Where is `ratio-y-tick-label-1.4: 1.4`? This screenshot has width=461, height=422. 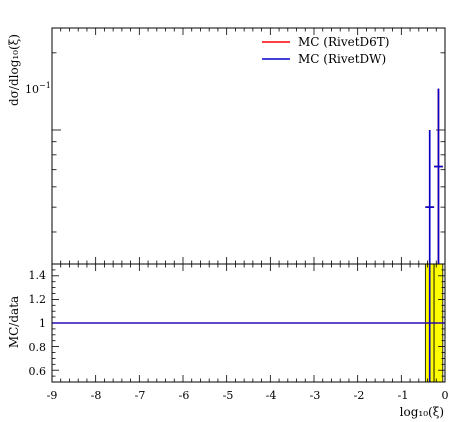 ratio-y-tick-label-1.4: 1.4 is located at coordinates (38, 275).